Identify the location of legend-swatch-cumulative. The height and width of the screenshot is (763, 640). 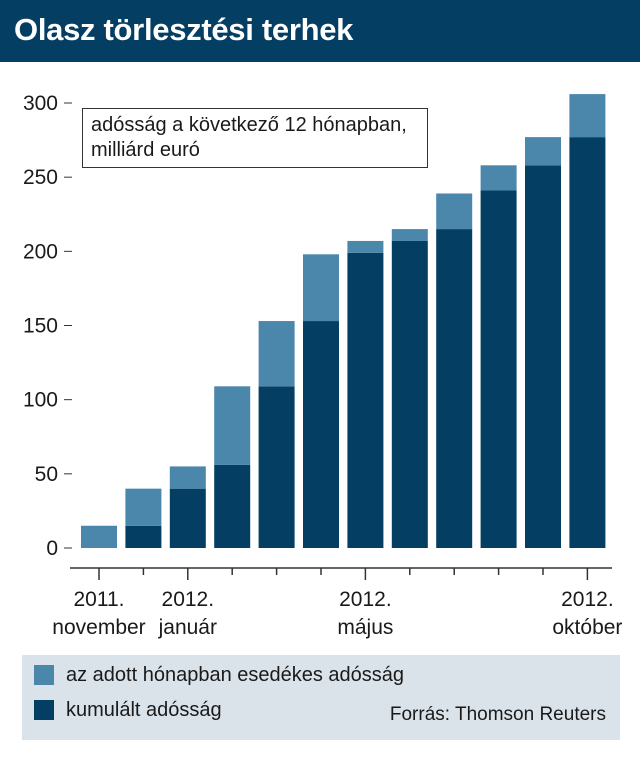
(44, 710).